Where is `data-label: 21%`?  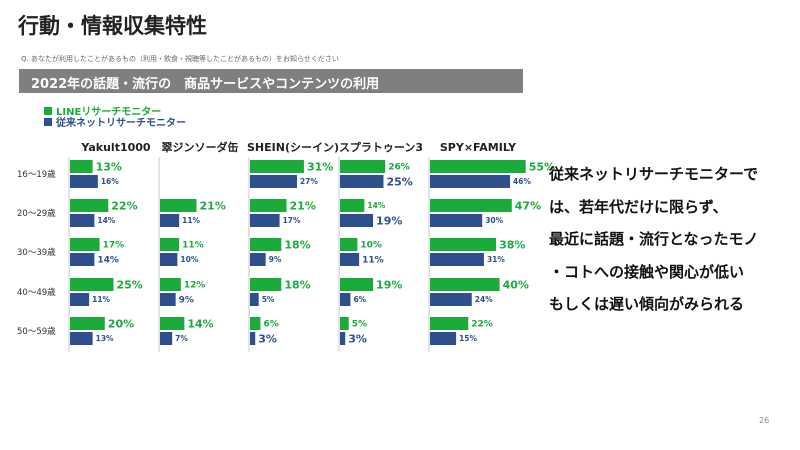
data-label: 21% is located at coordinates (303, 205).